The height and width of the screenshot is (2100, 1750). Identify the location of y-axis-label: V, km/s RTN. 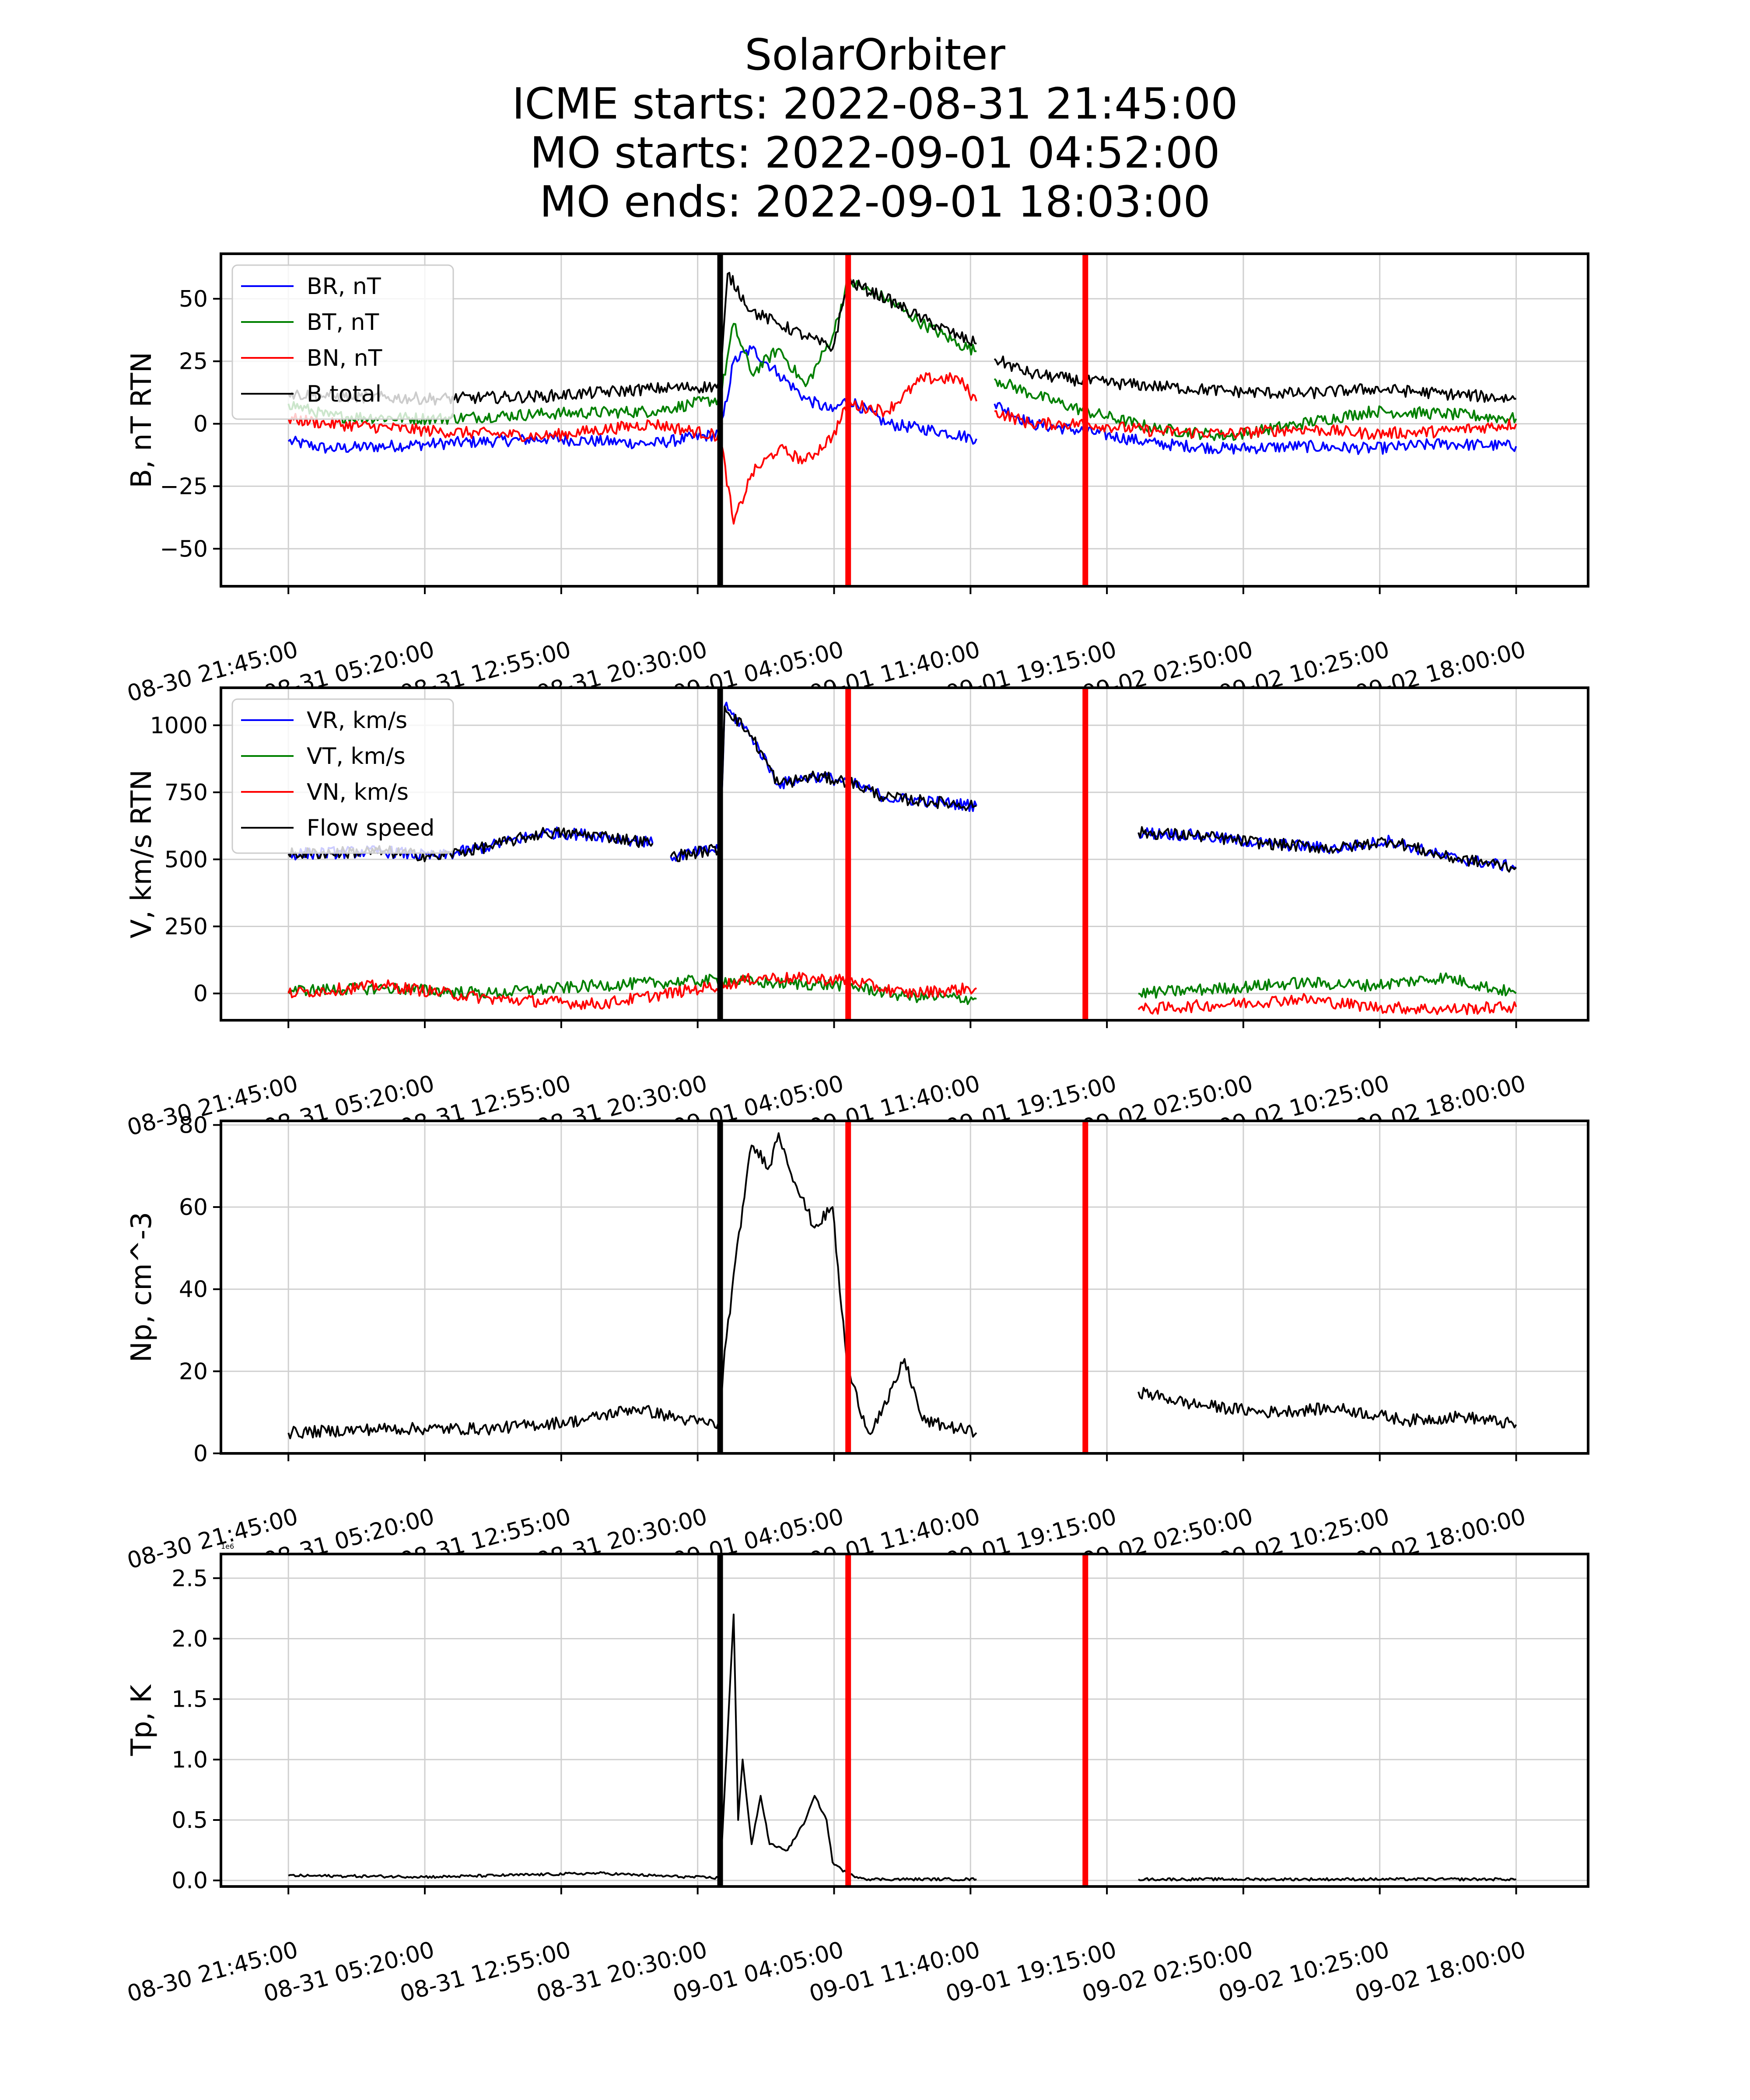
(142, 854).